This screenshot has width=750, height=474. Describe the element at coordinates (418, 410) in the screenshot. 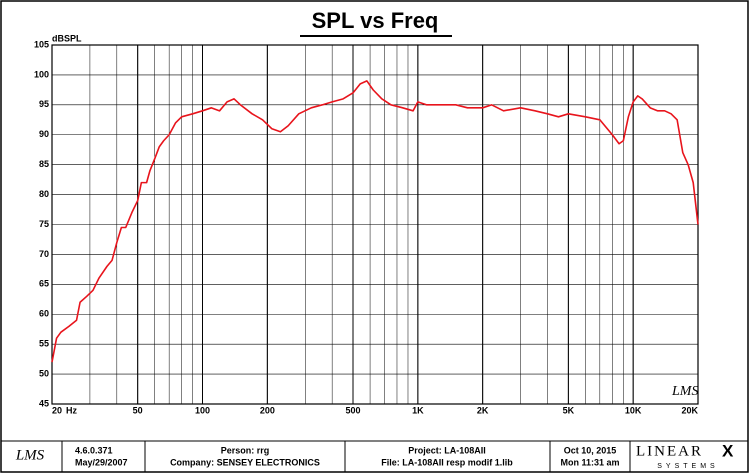

I see `x-tick-label: 1K` at that location.